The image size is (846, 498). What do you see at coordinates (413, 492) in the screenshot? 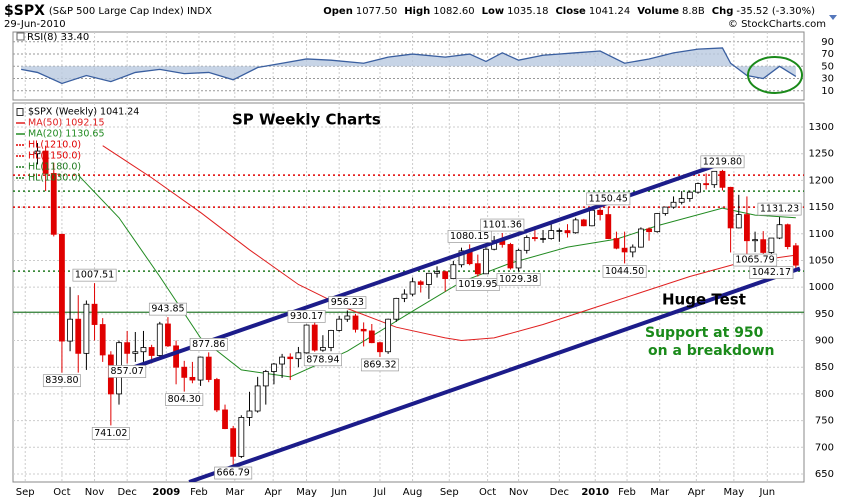
I see `x-tick-label: Aug` at bounding box center [413, 492].